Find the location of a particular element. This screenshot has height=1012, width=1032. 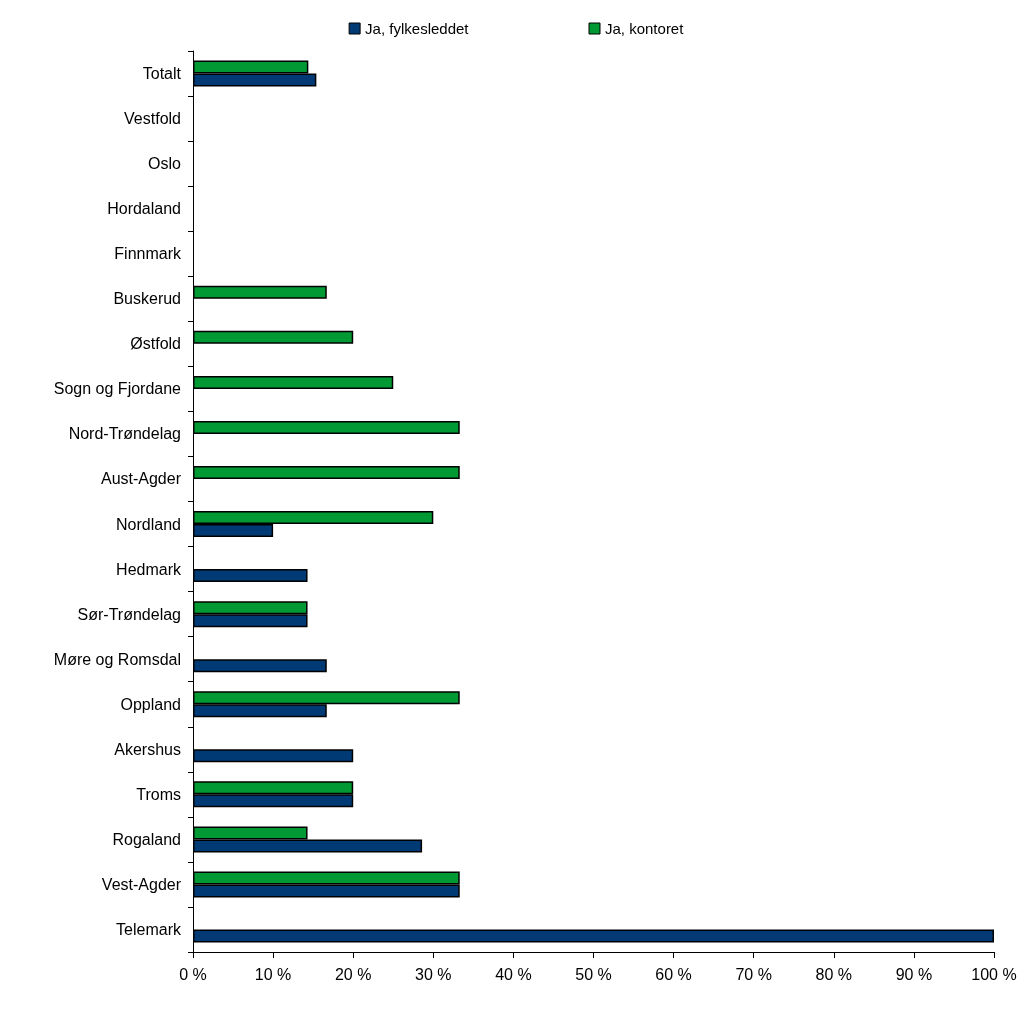

y-tick-label: Akershus is located at coordinates (147, 749).